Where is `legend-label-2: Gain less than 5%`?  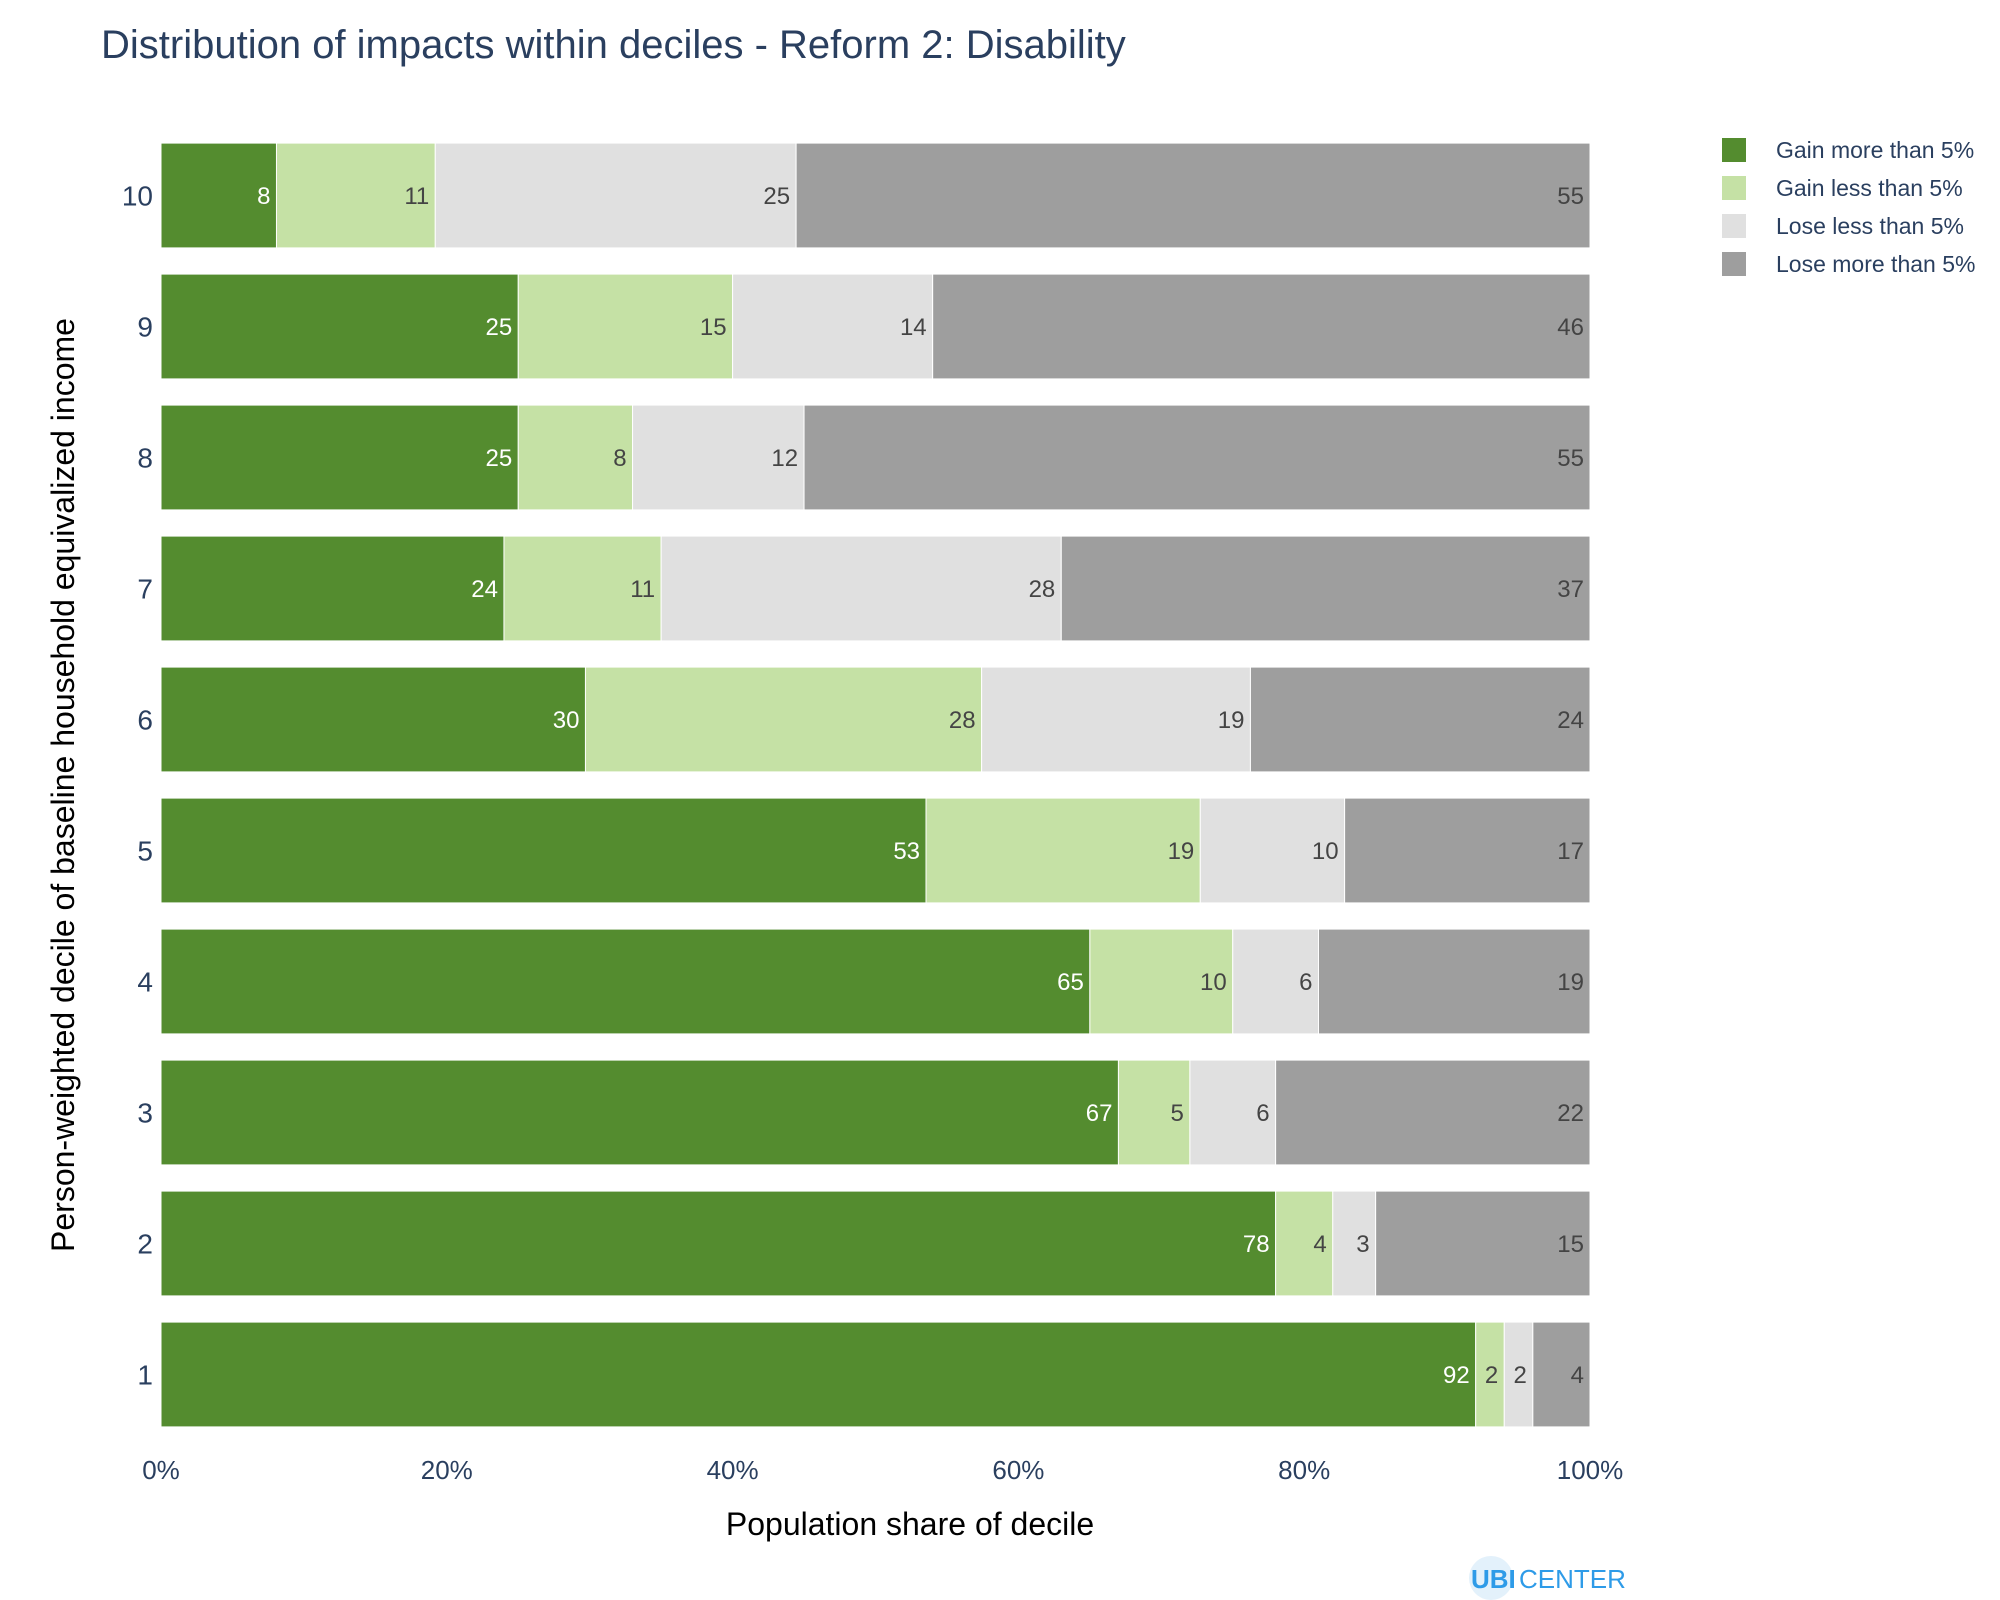
legend-label-2: Gain less than 5% is located at coordinates (1869, 188).